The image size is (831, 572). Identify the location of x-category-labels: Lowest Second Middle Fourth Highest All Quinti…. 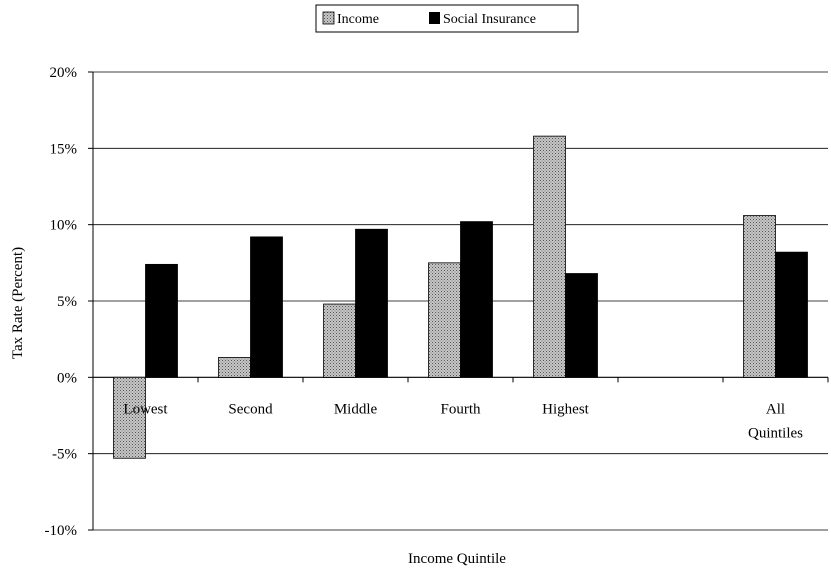
(476, 409).